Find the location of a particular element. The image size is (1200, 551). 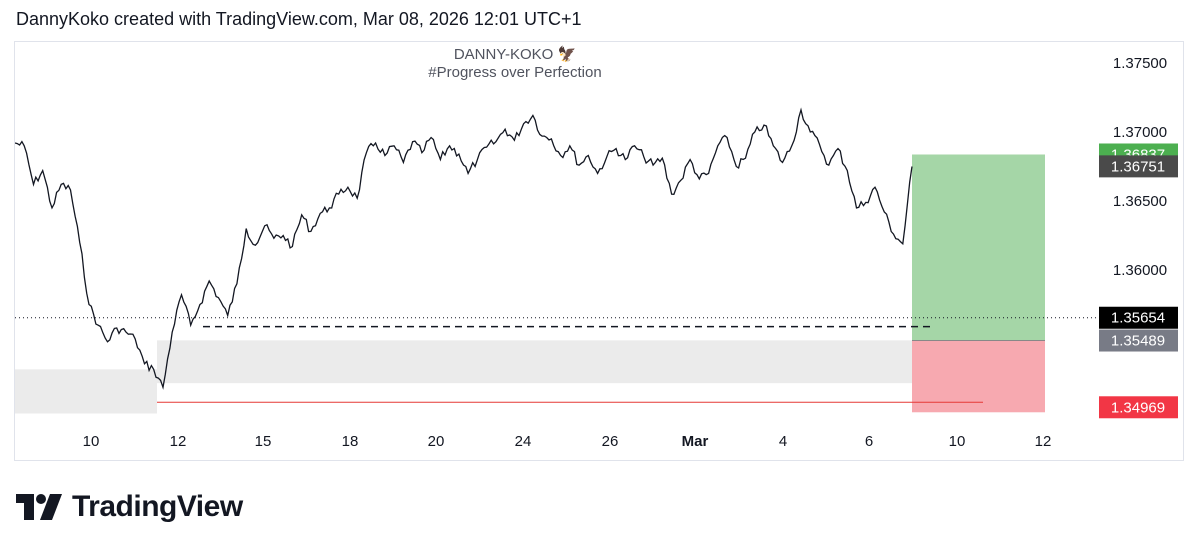

watermark: DANNY-KOKO 🦅 #Progress over Perfection is located at coordinates (514, 62).